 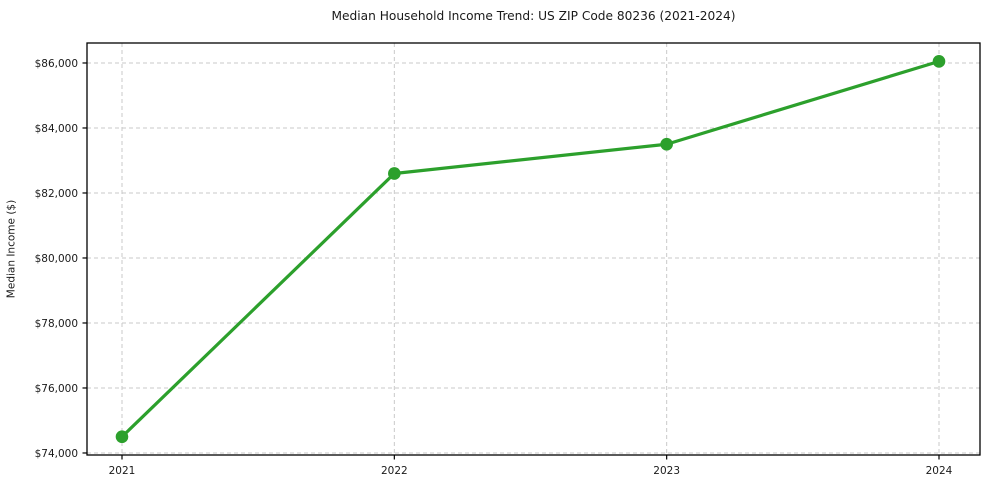 I want to click on y-tick-label: $86,000, so click(x=56, y=64).